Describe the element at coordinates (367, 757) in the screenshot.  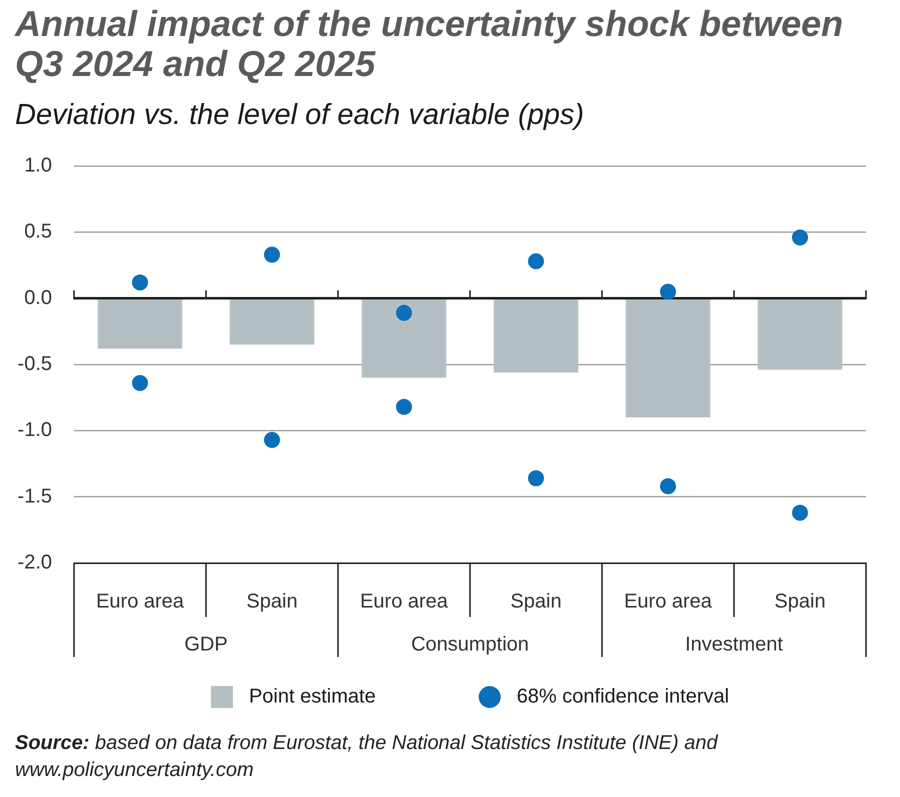
I see `source-note: Source: based on data from Eurostat, the National Statistics Institute (INE) and www.policyuncertainty.com` at that location.